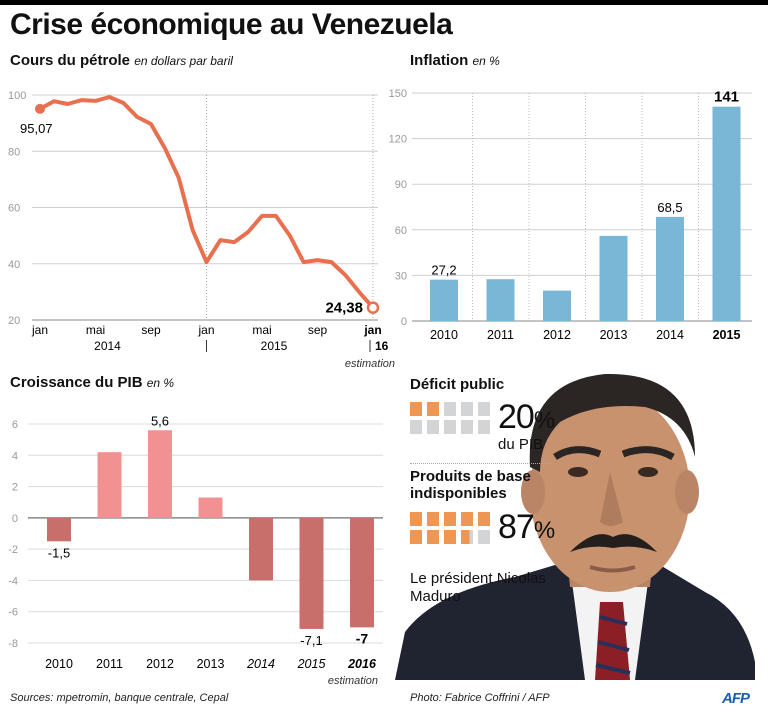  What do you see at coordinates (726, 97) in the screenshot?
I see `inflation-data-label: 141` at bounding box center [726, 97].